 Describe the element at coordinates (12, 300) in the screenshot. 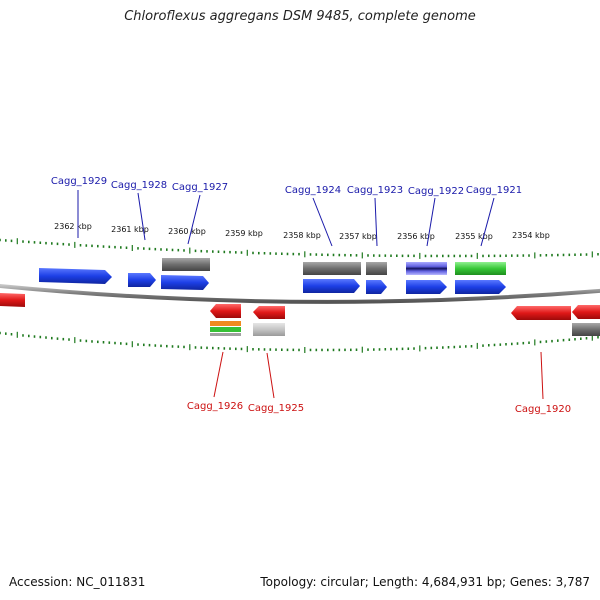

I see `gene-arrow-edge-left` at that location.